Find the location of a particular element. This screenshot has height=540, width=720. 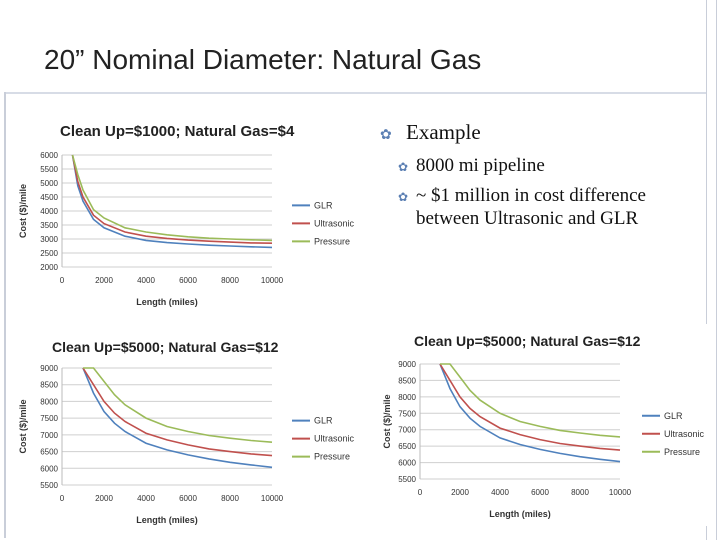

y-tick-label: 3000 is located at coordinates (49, 239).